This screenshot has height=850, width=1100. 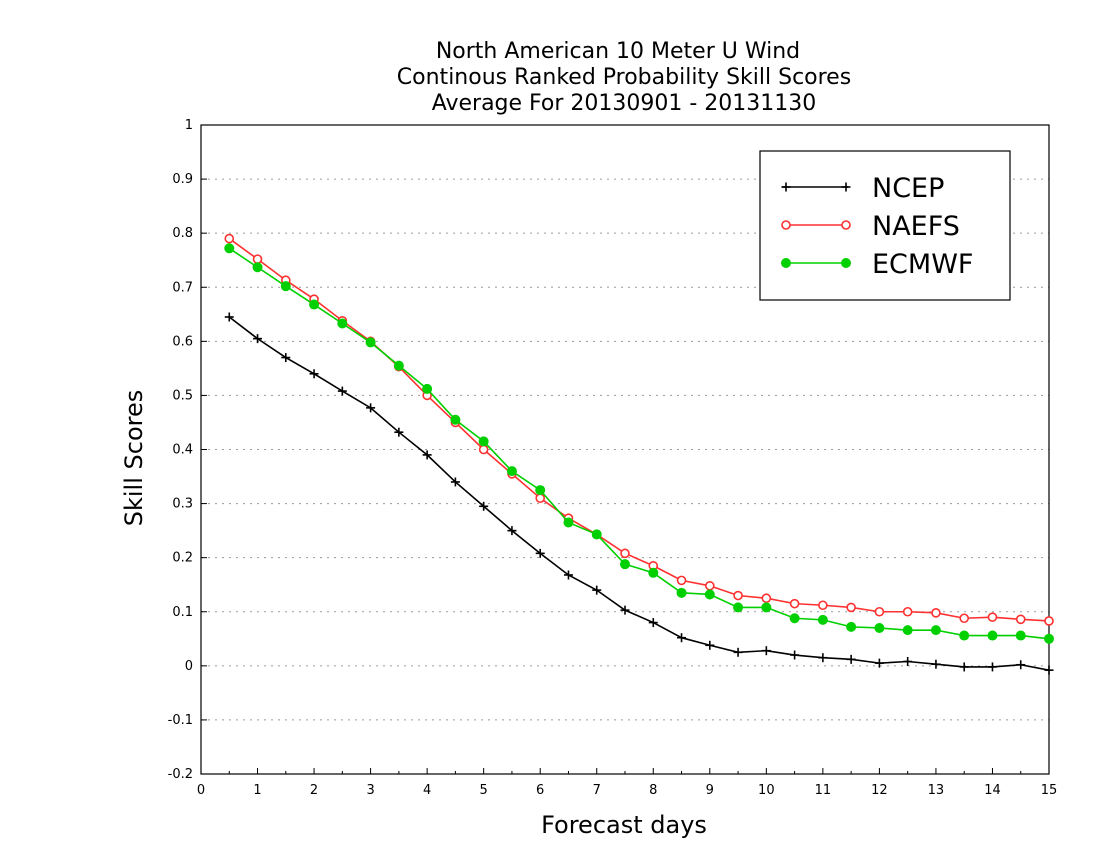 What do you see at coordinates (922, 264) in the screenshot?
I see `legend-label-ecmwf: ECMWF` at bounding box center [922, 264].